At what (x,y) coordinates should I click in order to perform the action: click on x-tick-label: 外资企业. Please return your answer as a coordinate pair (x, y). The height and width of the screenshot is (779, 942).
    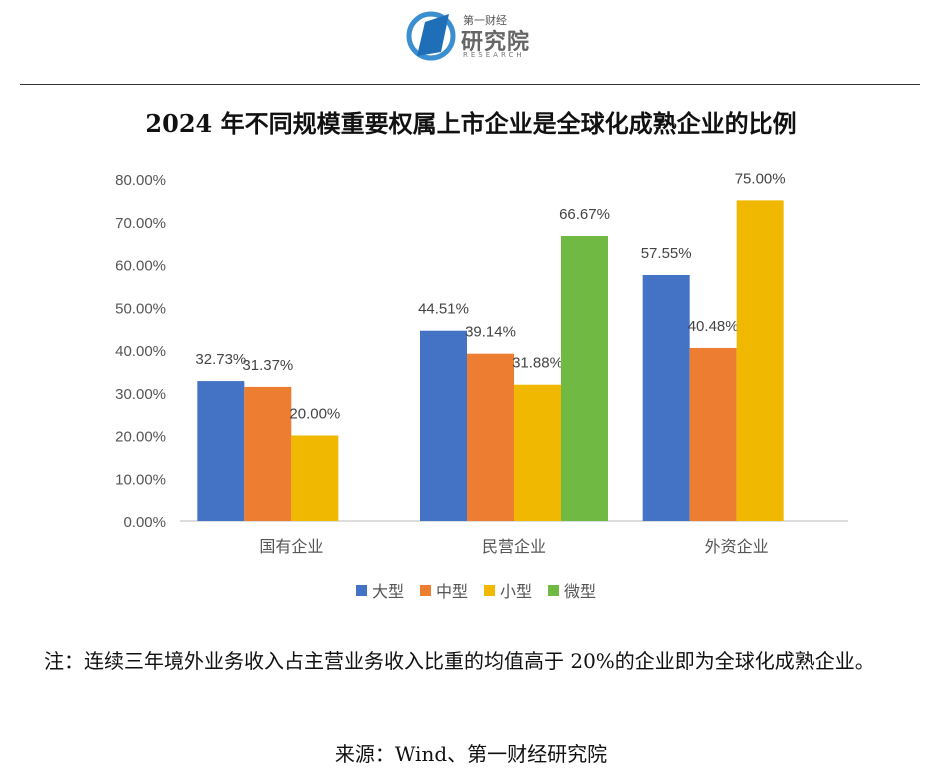
    Looking at the image, I should click on (737, 546).